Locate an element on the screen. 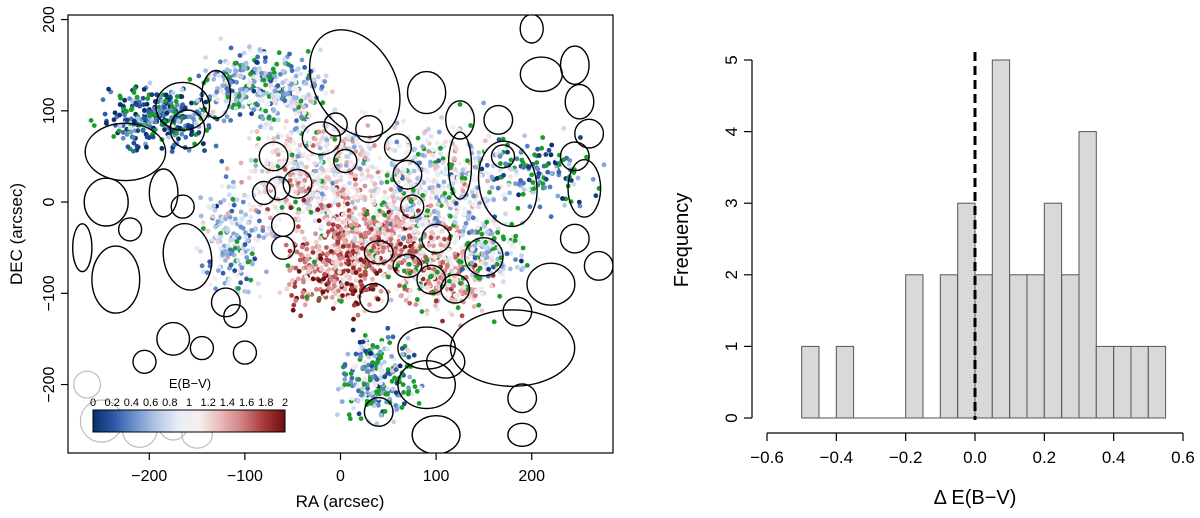 The height and width of the screenshot is (518, 1200). colorbar-tick-label: 0.8 is located at coordinates (169, 403).